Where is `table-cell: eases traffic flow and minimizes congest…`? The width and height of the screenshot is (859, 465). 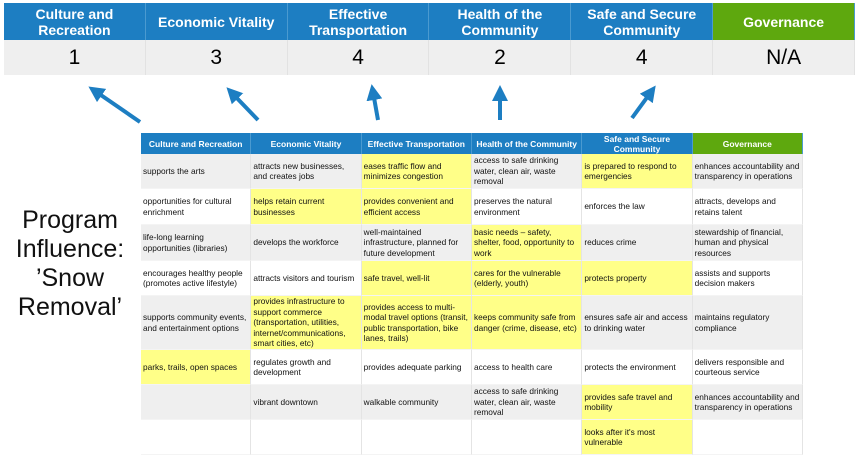
table-cell: eases traffic flow and minimizes congest… is located at coordinates (416, 171).